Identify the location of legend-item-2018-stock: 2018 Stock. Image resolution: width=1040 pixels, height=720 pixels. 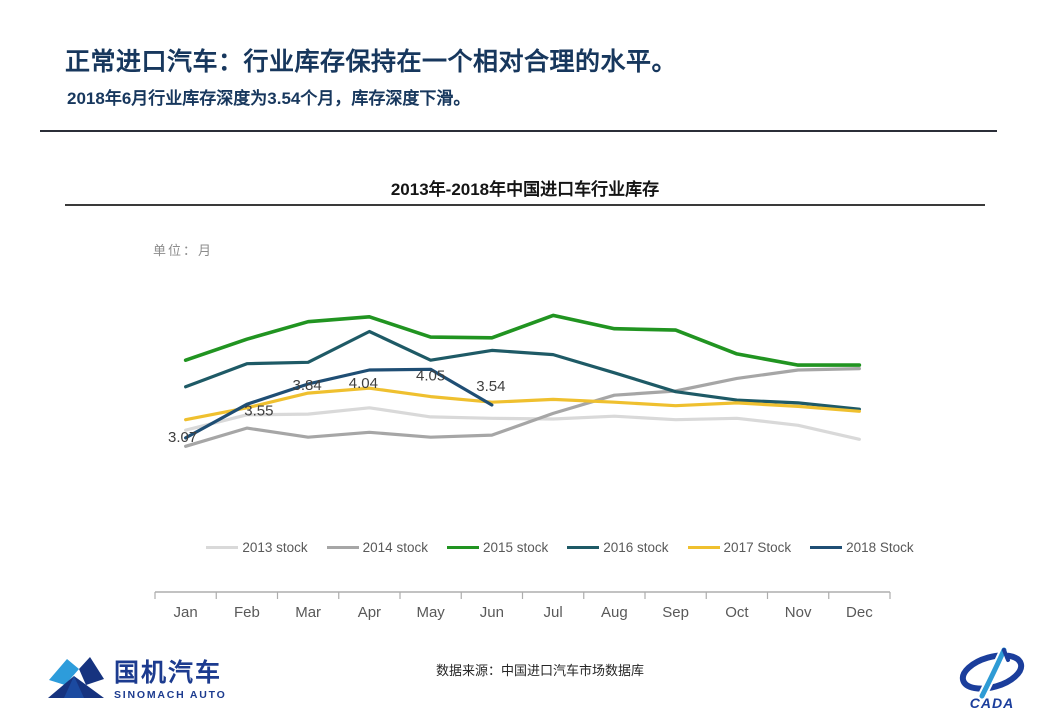
(862, 547).